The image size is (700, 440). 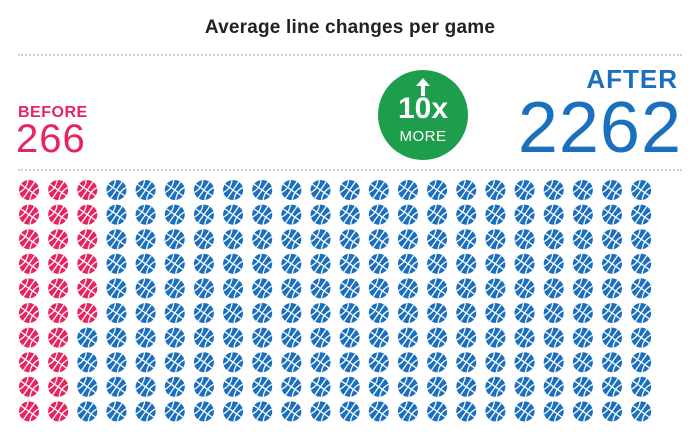 What do you see at coordinates (350, 27) in the screenshot?
I see `chart-title: Average line changes per game` at bounding box center [350, 27].